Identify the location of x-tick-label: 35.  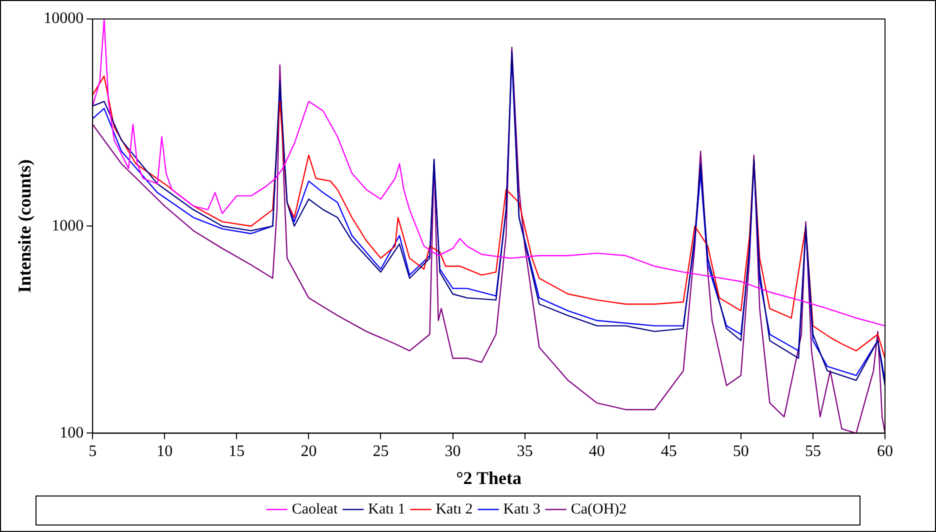
(524, 451).